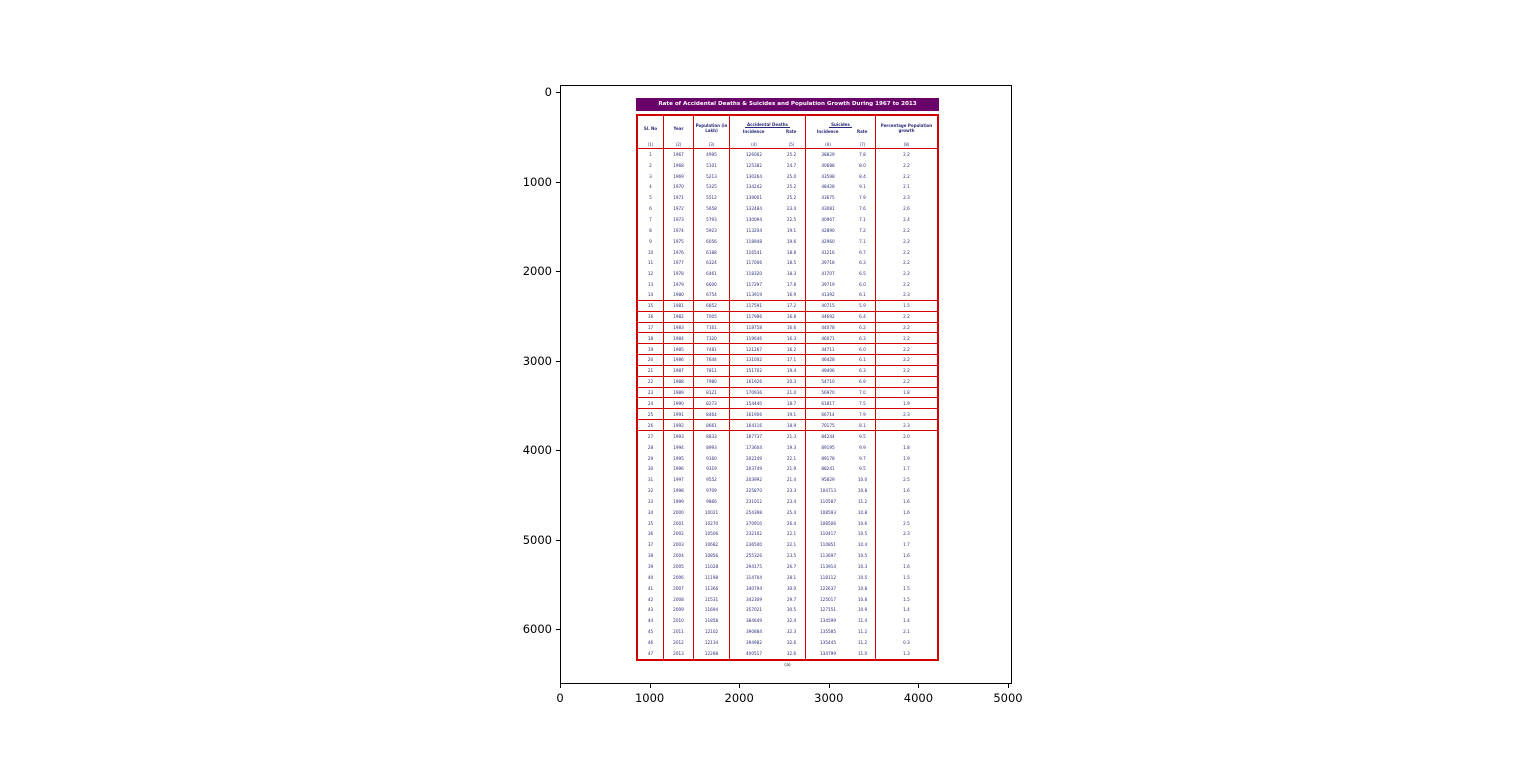 Image resolution: width=1536 pixels, height=767 pixels. I want to click on table-row: 42 2008 11531 342309 29.7 125017 10.8 1.5, so click(787, 599).